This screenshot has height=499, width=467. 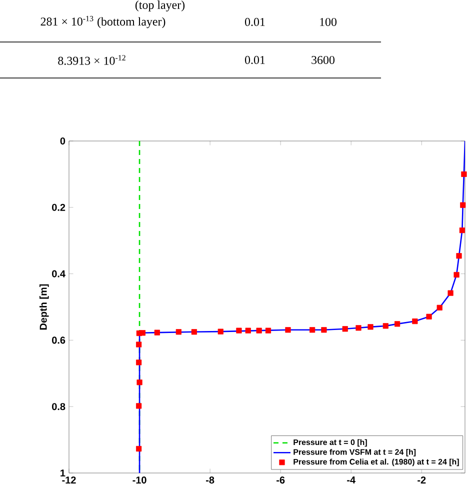 I want to click on text: 8.3913 × 10$^{-12}$, so click(x=92, y=60).